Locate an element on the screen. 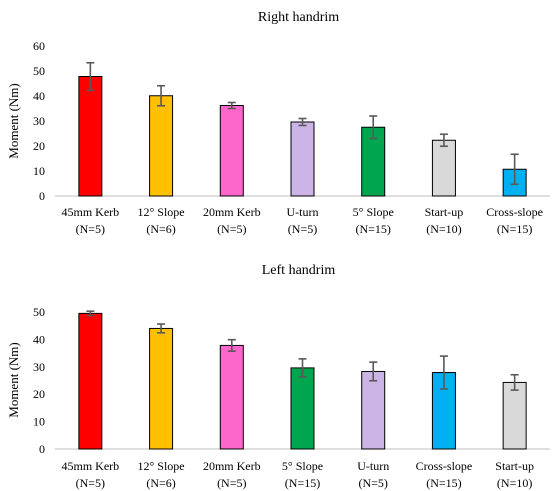  y-tick-label: 60 is located at coordinates (39, 46).